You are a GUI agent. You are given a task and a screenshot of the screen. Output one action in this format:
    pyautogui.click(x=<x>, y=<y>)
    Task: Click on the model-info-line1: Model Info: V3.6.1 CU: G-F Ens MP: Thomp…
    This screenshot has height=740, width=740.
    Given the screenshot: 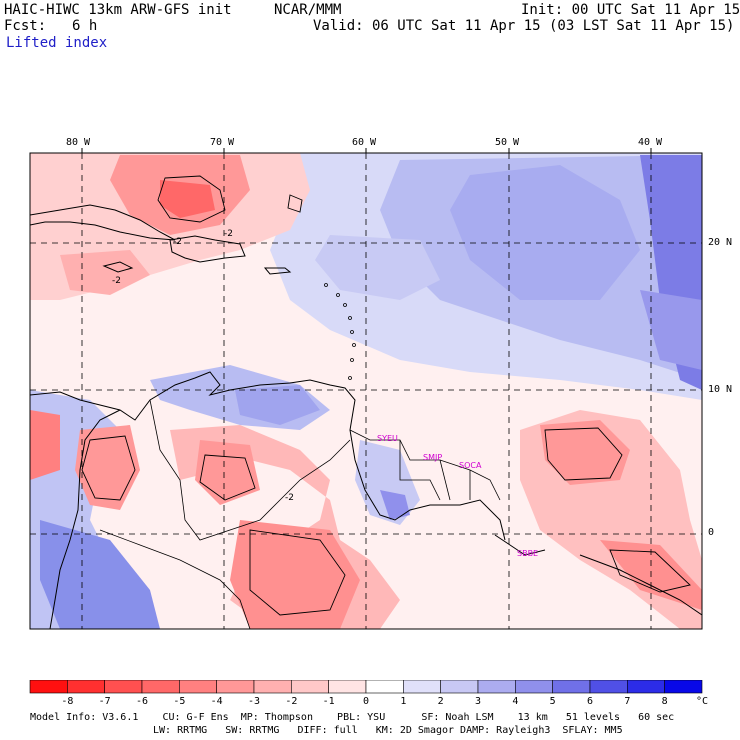 What is the action you would take?
    pyautogui.click(x=352, y=717)
    